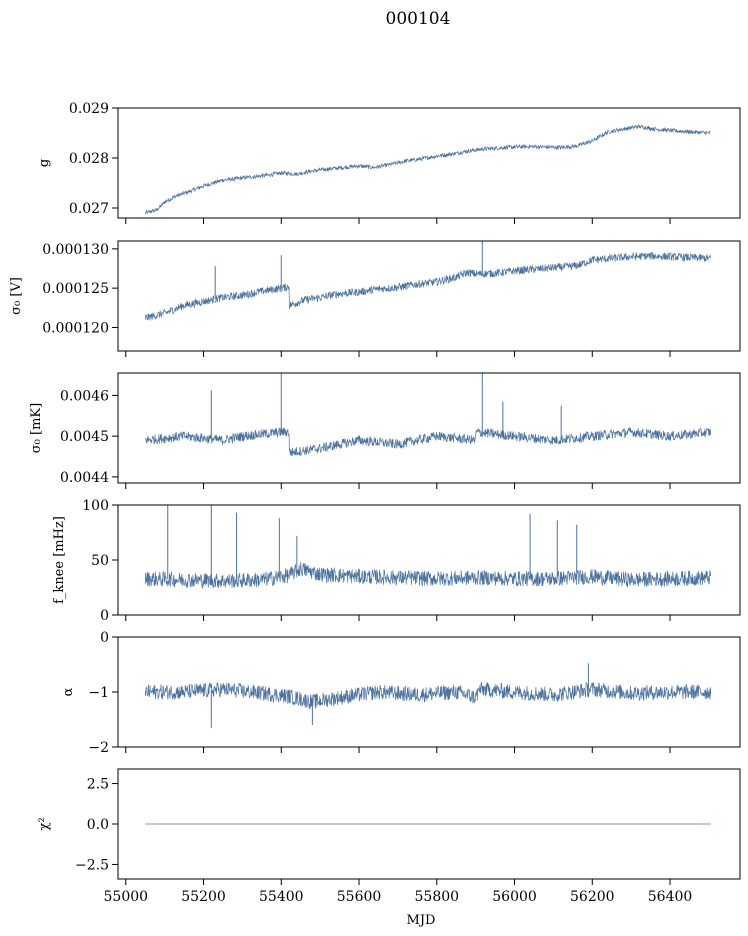 The image size is (748, 936). I want to click on panel-alpha: −2 −1 0 α, so click(401, 693).